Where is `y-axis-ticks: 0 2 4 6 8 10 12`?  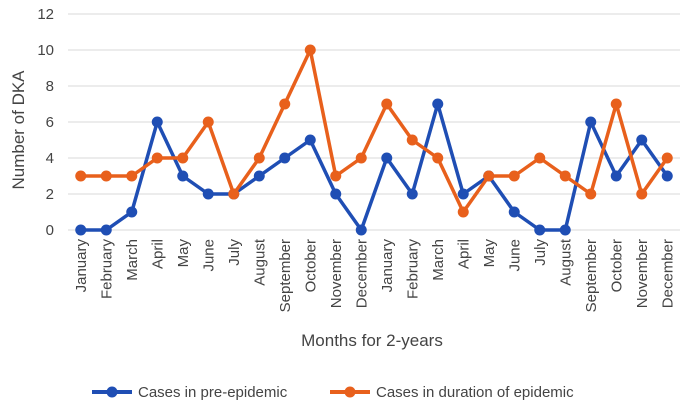
y-axis-ticks: 0 2 4 6 8 10 12 is located at coordinates (45, 122).